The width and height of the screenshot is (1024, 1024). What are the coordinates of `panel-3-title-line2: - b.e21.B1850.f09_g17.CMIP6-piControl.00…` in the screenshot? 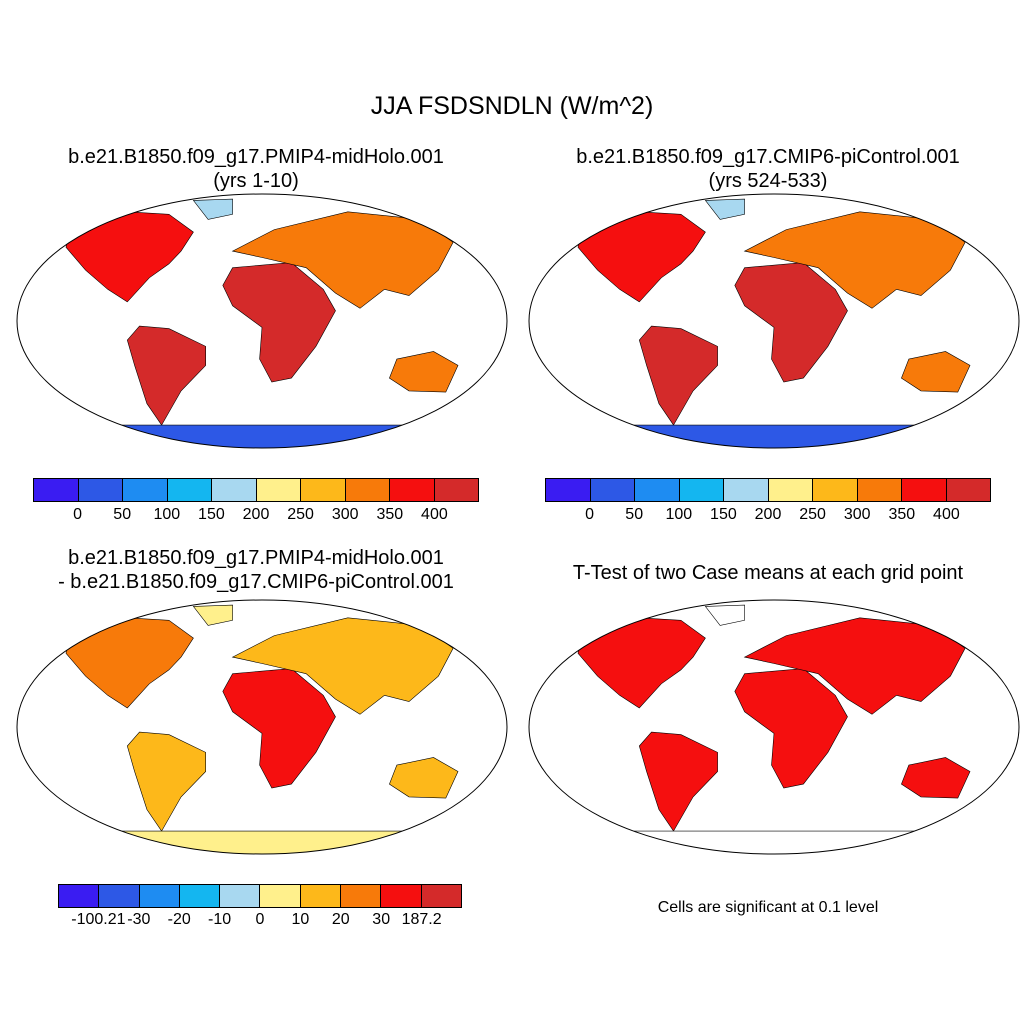 It's located at (256, 582).